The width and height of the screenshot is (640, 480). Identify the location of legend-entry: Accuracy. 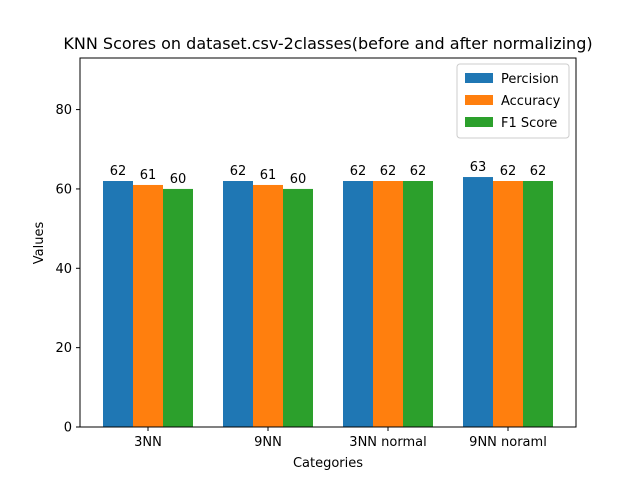
(531, 101).